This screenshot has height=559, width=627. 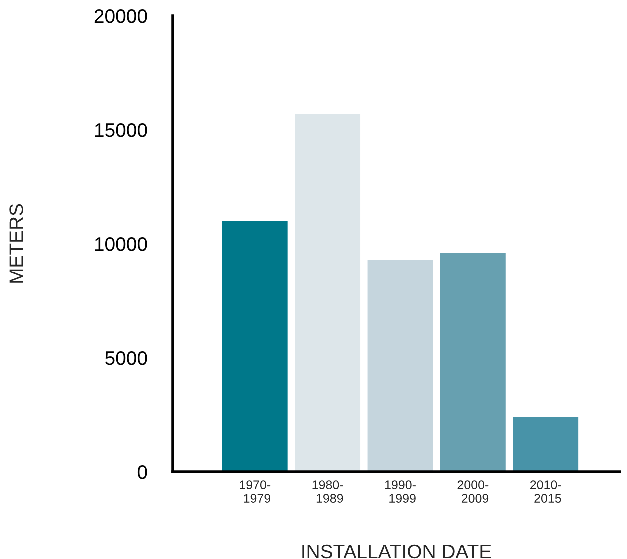 I want to click on y-tick-label: 20000, so click(x=121, y=16).